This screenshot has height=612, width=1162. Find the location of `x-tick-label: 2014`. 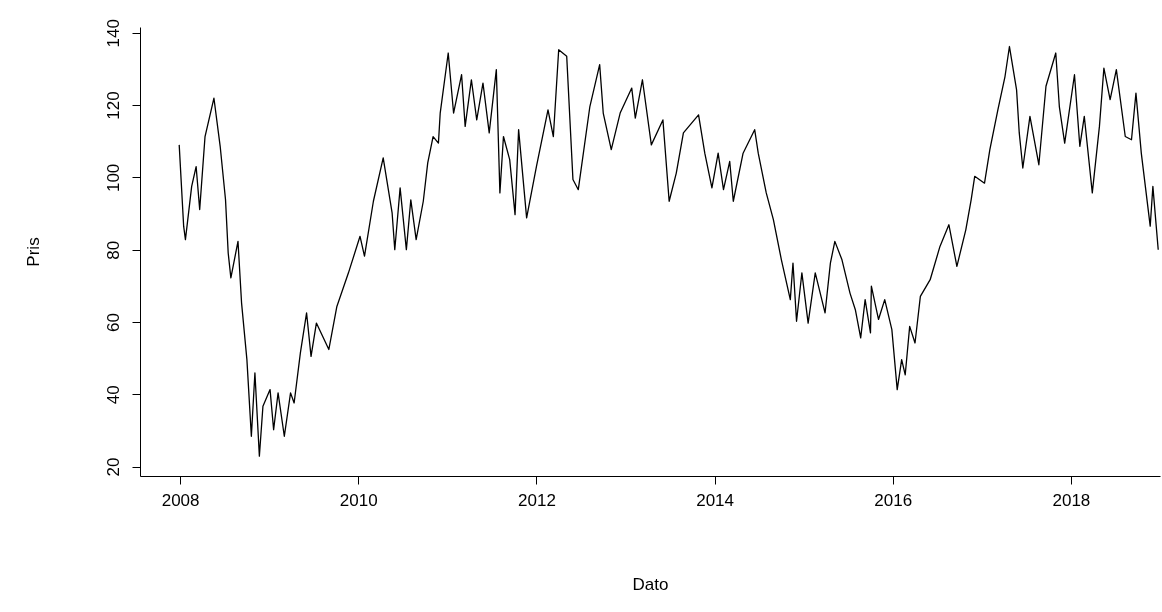

x-tick-label: 2014 is located at coordinates (715, 500).